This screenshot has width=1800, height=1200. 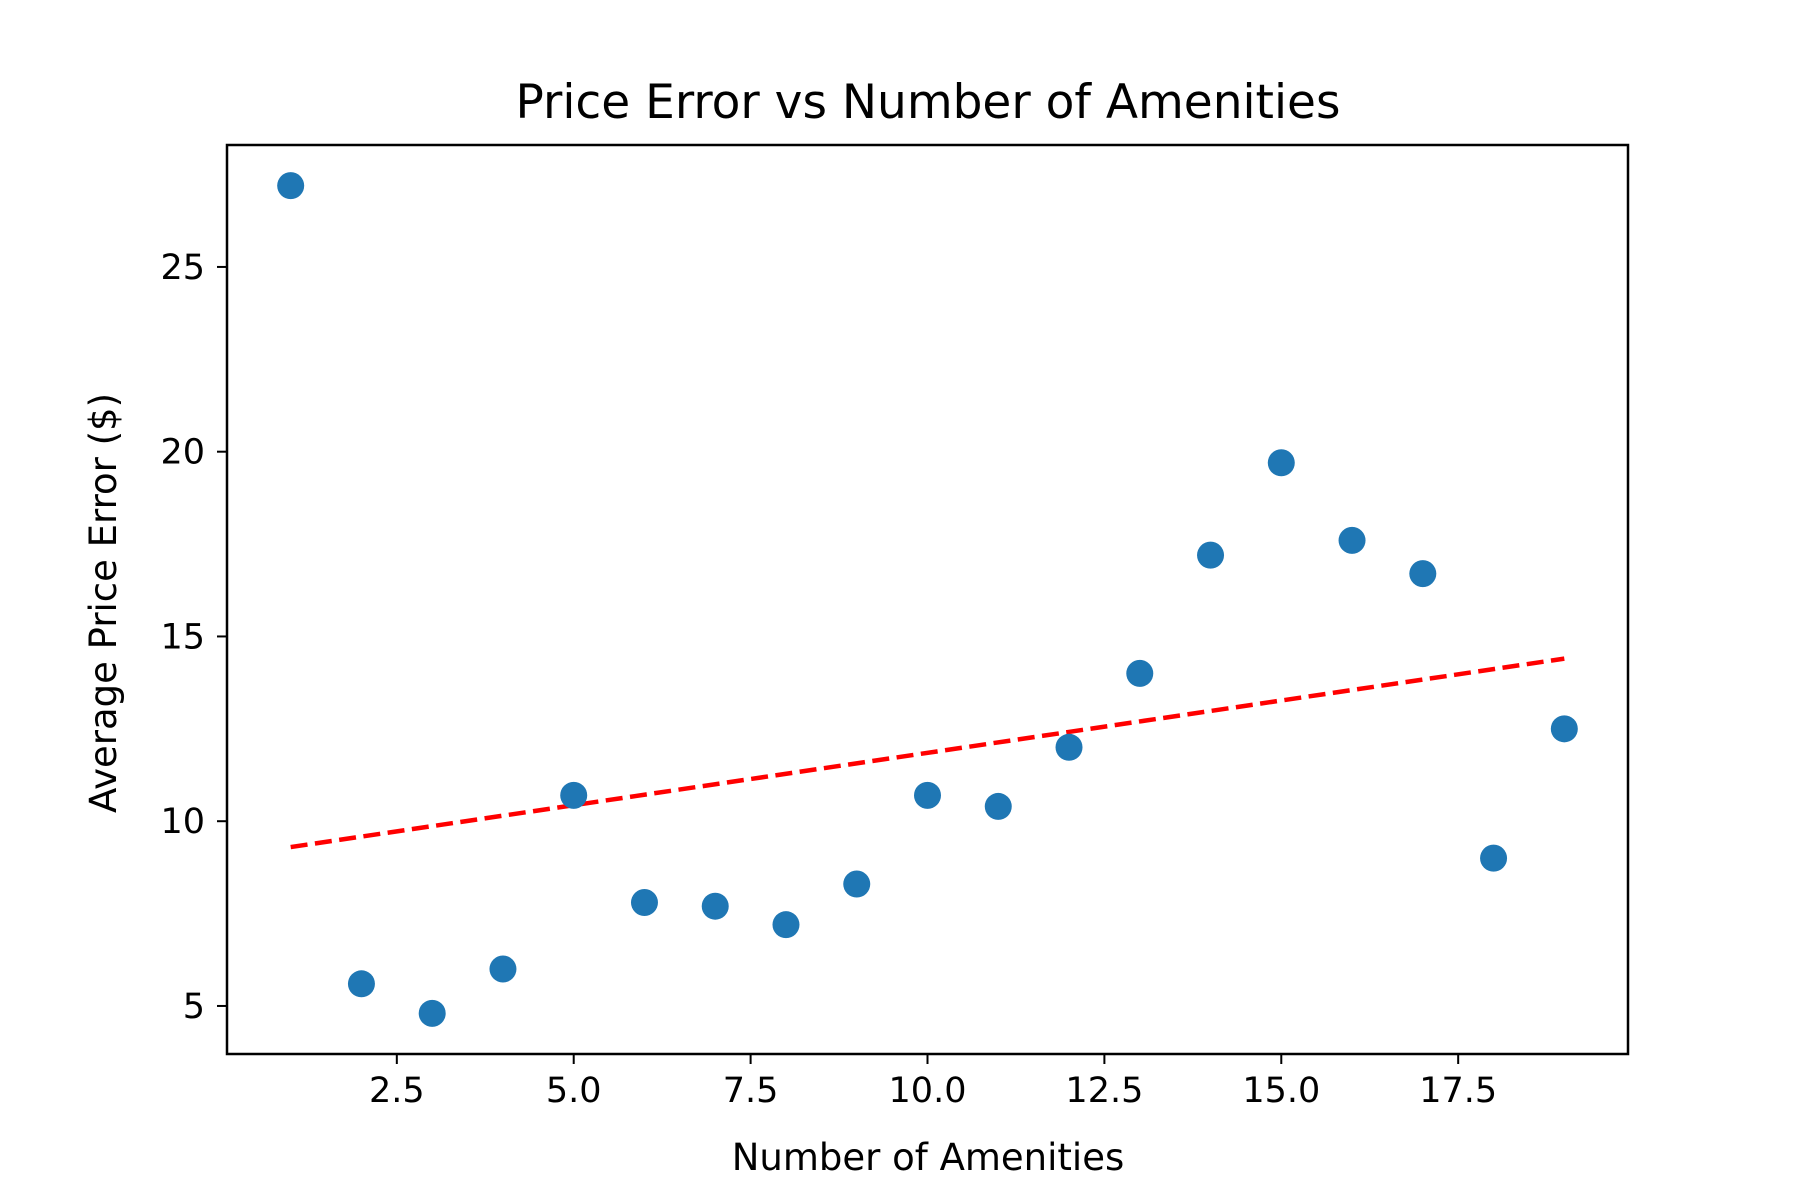 I want to click on trend-line, so click(x=927, y=753).